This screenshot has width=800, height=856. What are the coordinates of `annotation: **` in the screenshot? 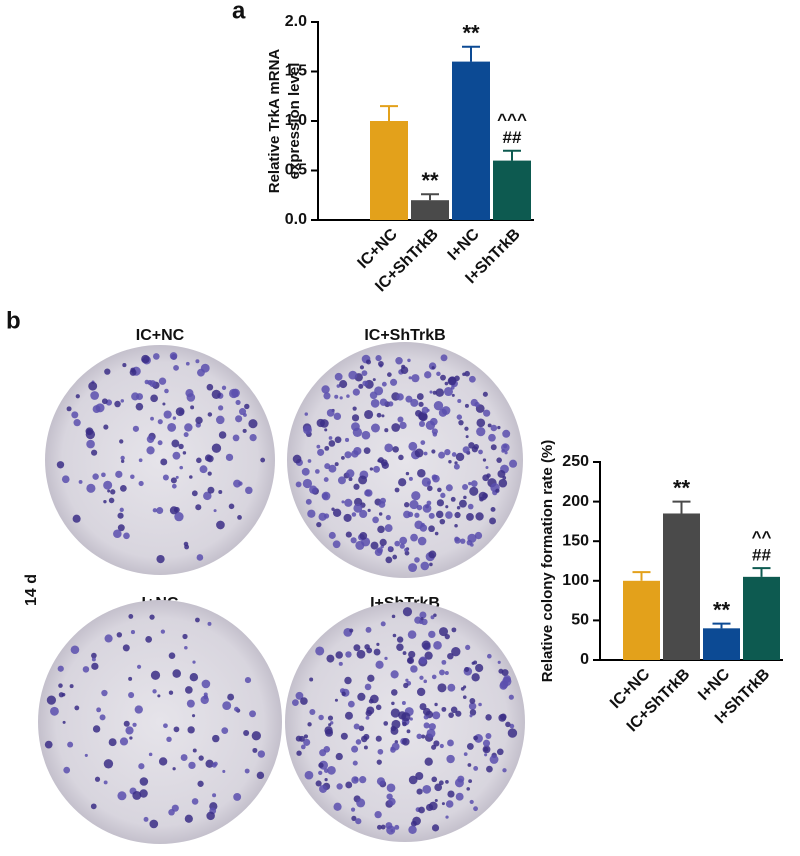 It's located at (471, 33).